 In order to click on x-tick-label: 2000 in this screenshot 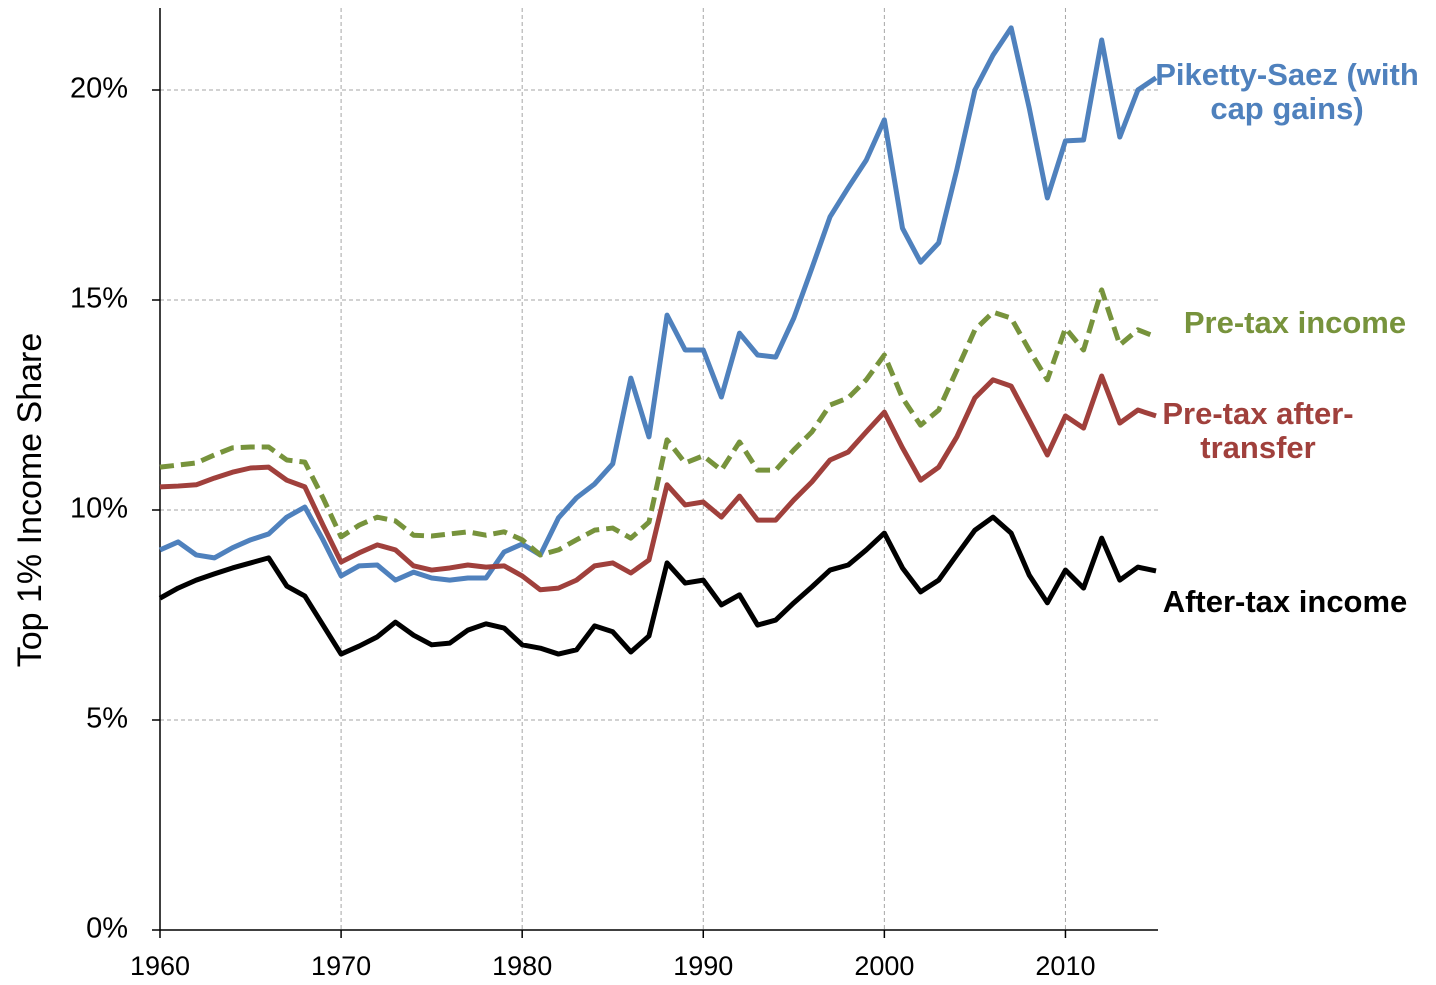, I will do `click(884, 966)`.